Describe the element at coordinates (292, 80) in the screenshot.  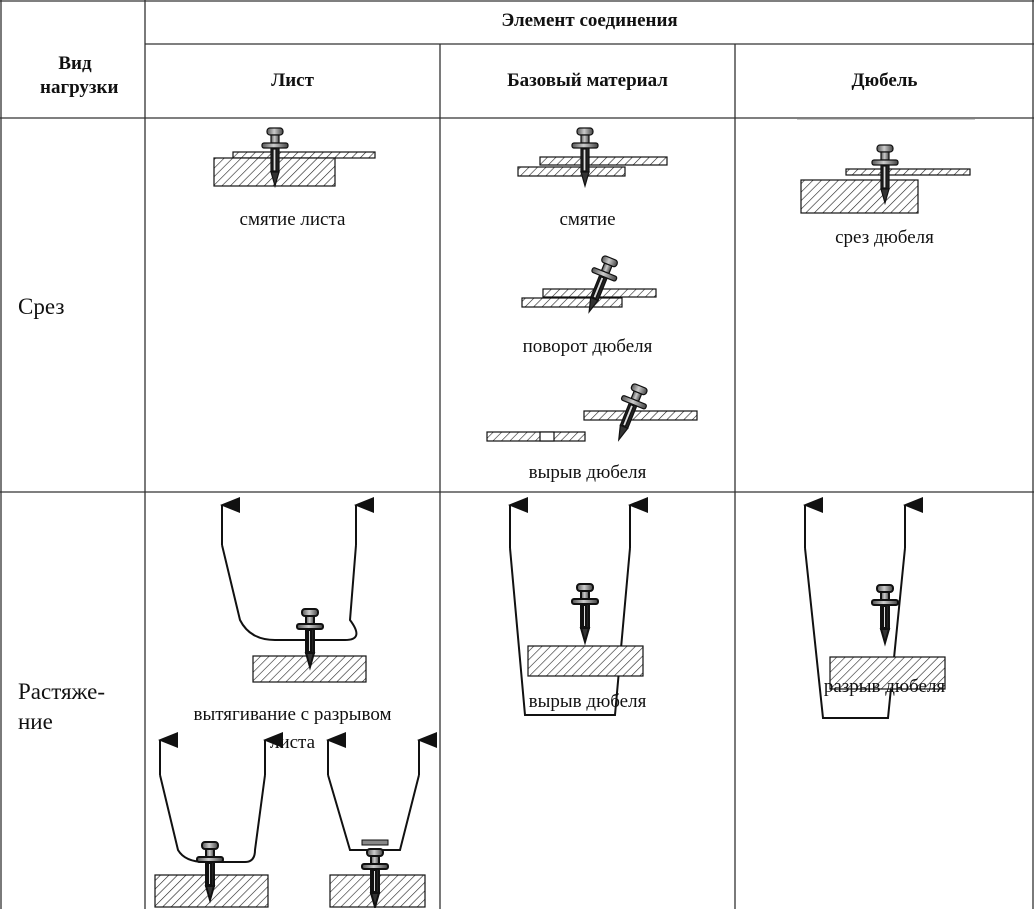
I see `column-header: Лист` at that location.